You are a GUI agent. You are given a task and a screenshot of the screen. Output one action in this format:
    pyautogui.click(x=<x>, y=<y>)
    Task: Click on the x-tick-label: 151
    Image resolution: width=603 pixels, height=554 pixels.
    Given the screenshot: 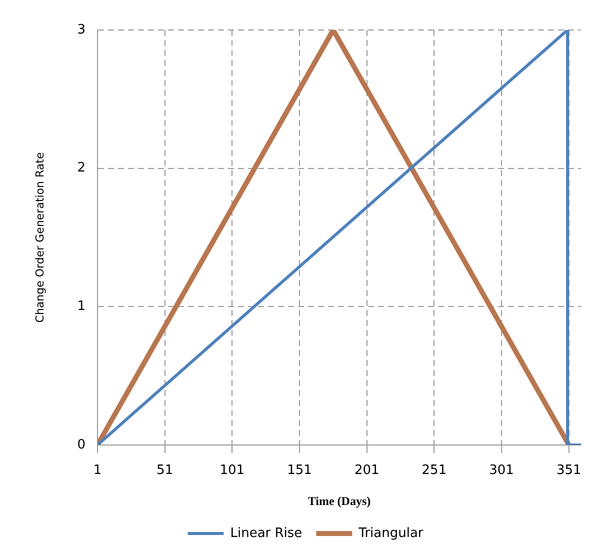 What is the action you would take?
    pyautogui.click(x=299, y=470)
    